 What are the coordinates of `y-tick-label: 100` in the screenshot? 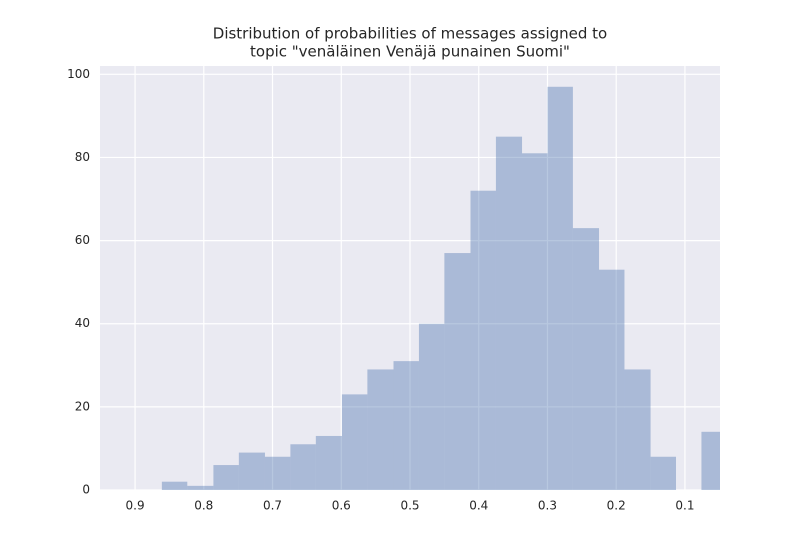 It's located at (78, 74).